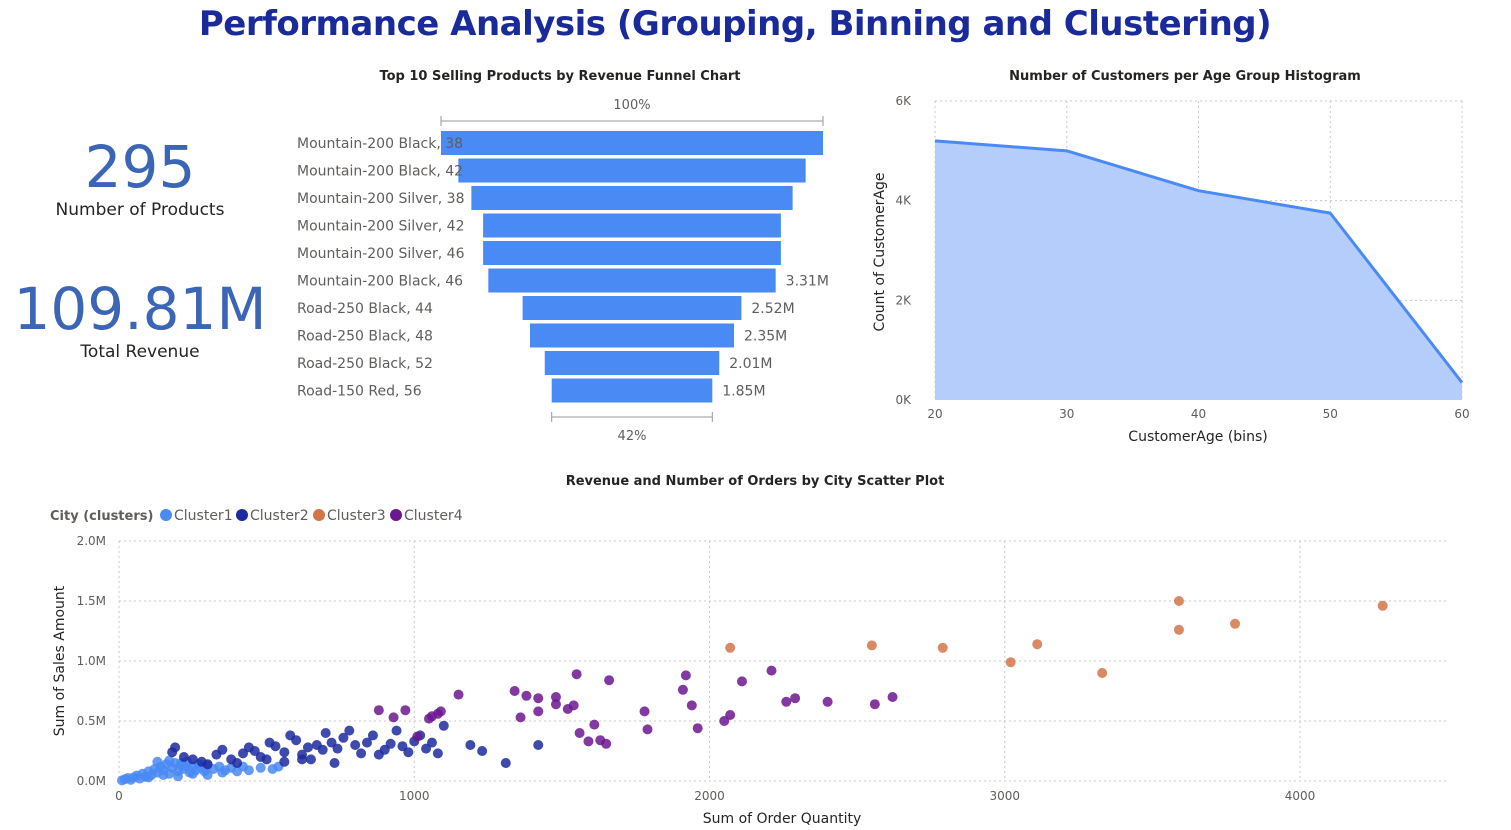 The image size is (1511, 830). I want to click on kpi-products-label: Number of Products, so click(140, 210).